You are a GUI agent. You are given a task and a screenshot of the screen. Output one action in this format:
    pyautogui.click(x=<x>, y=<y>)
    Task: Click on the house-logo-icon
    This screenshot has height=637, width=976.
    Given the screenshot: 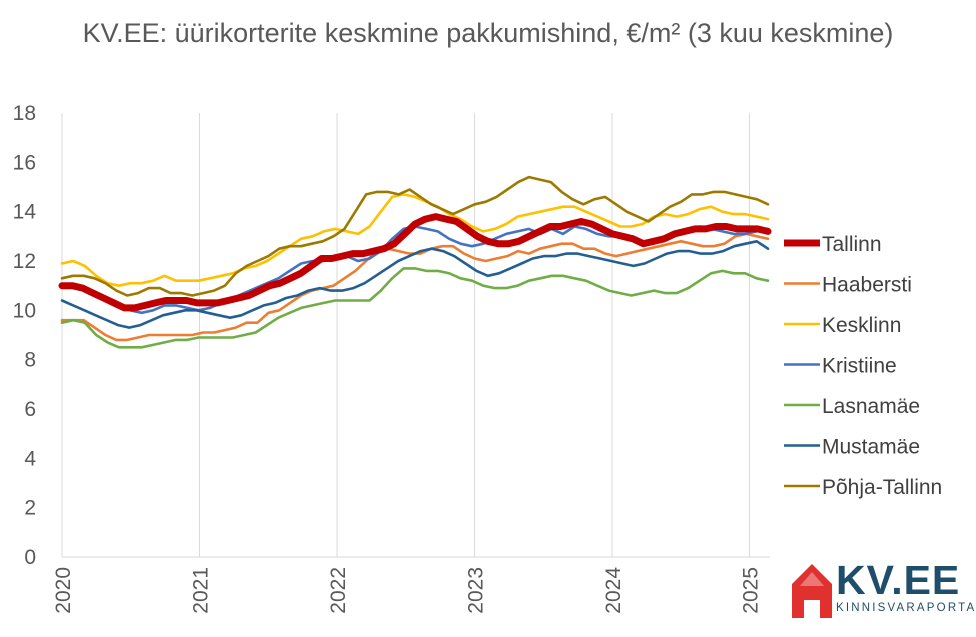 What is the action you would take?
    pyautogui.click(x=812, y=591)
    